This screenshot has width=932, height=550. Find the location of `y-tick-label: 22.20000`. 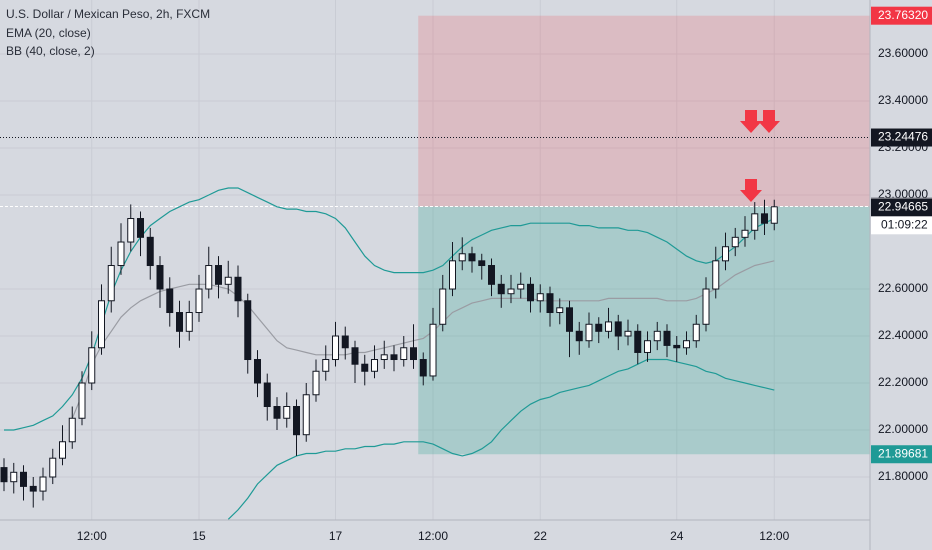

y-tick-label: 22.20000 is located at coordinates (903, 382).